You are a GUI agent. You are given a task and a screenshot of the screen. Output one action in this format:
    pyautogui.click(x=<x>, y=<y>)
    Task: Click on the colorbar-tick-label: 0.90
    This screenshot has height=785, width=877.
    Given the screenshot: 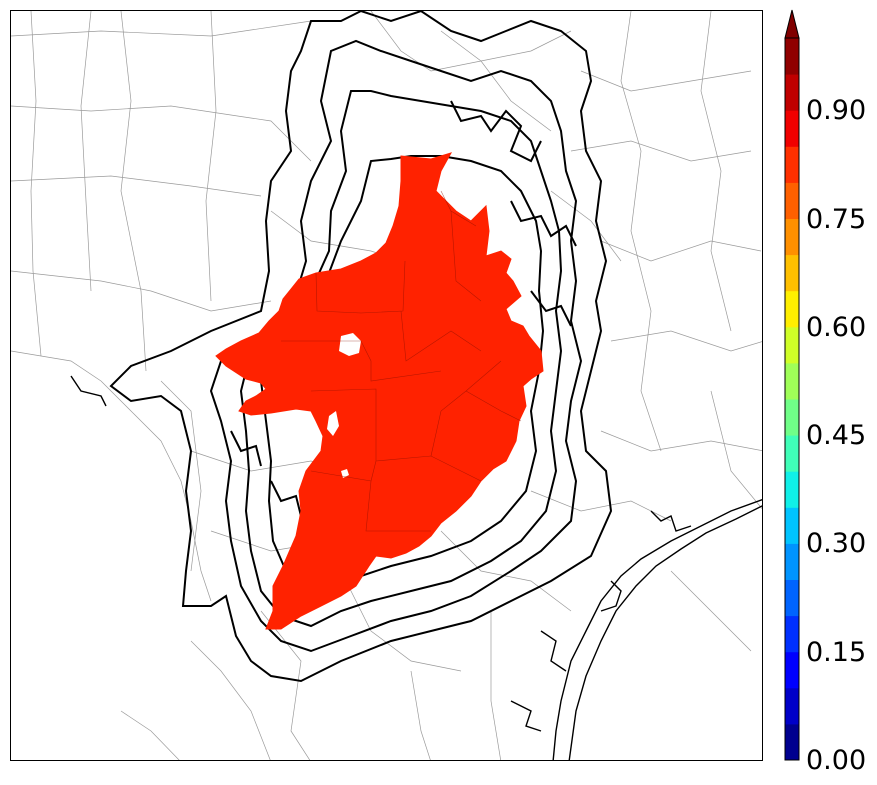 What is the action you would take?
    pyautogui.click(x=836, y=111)
    